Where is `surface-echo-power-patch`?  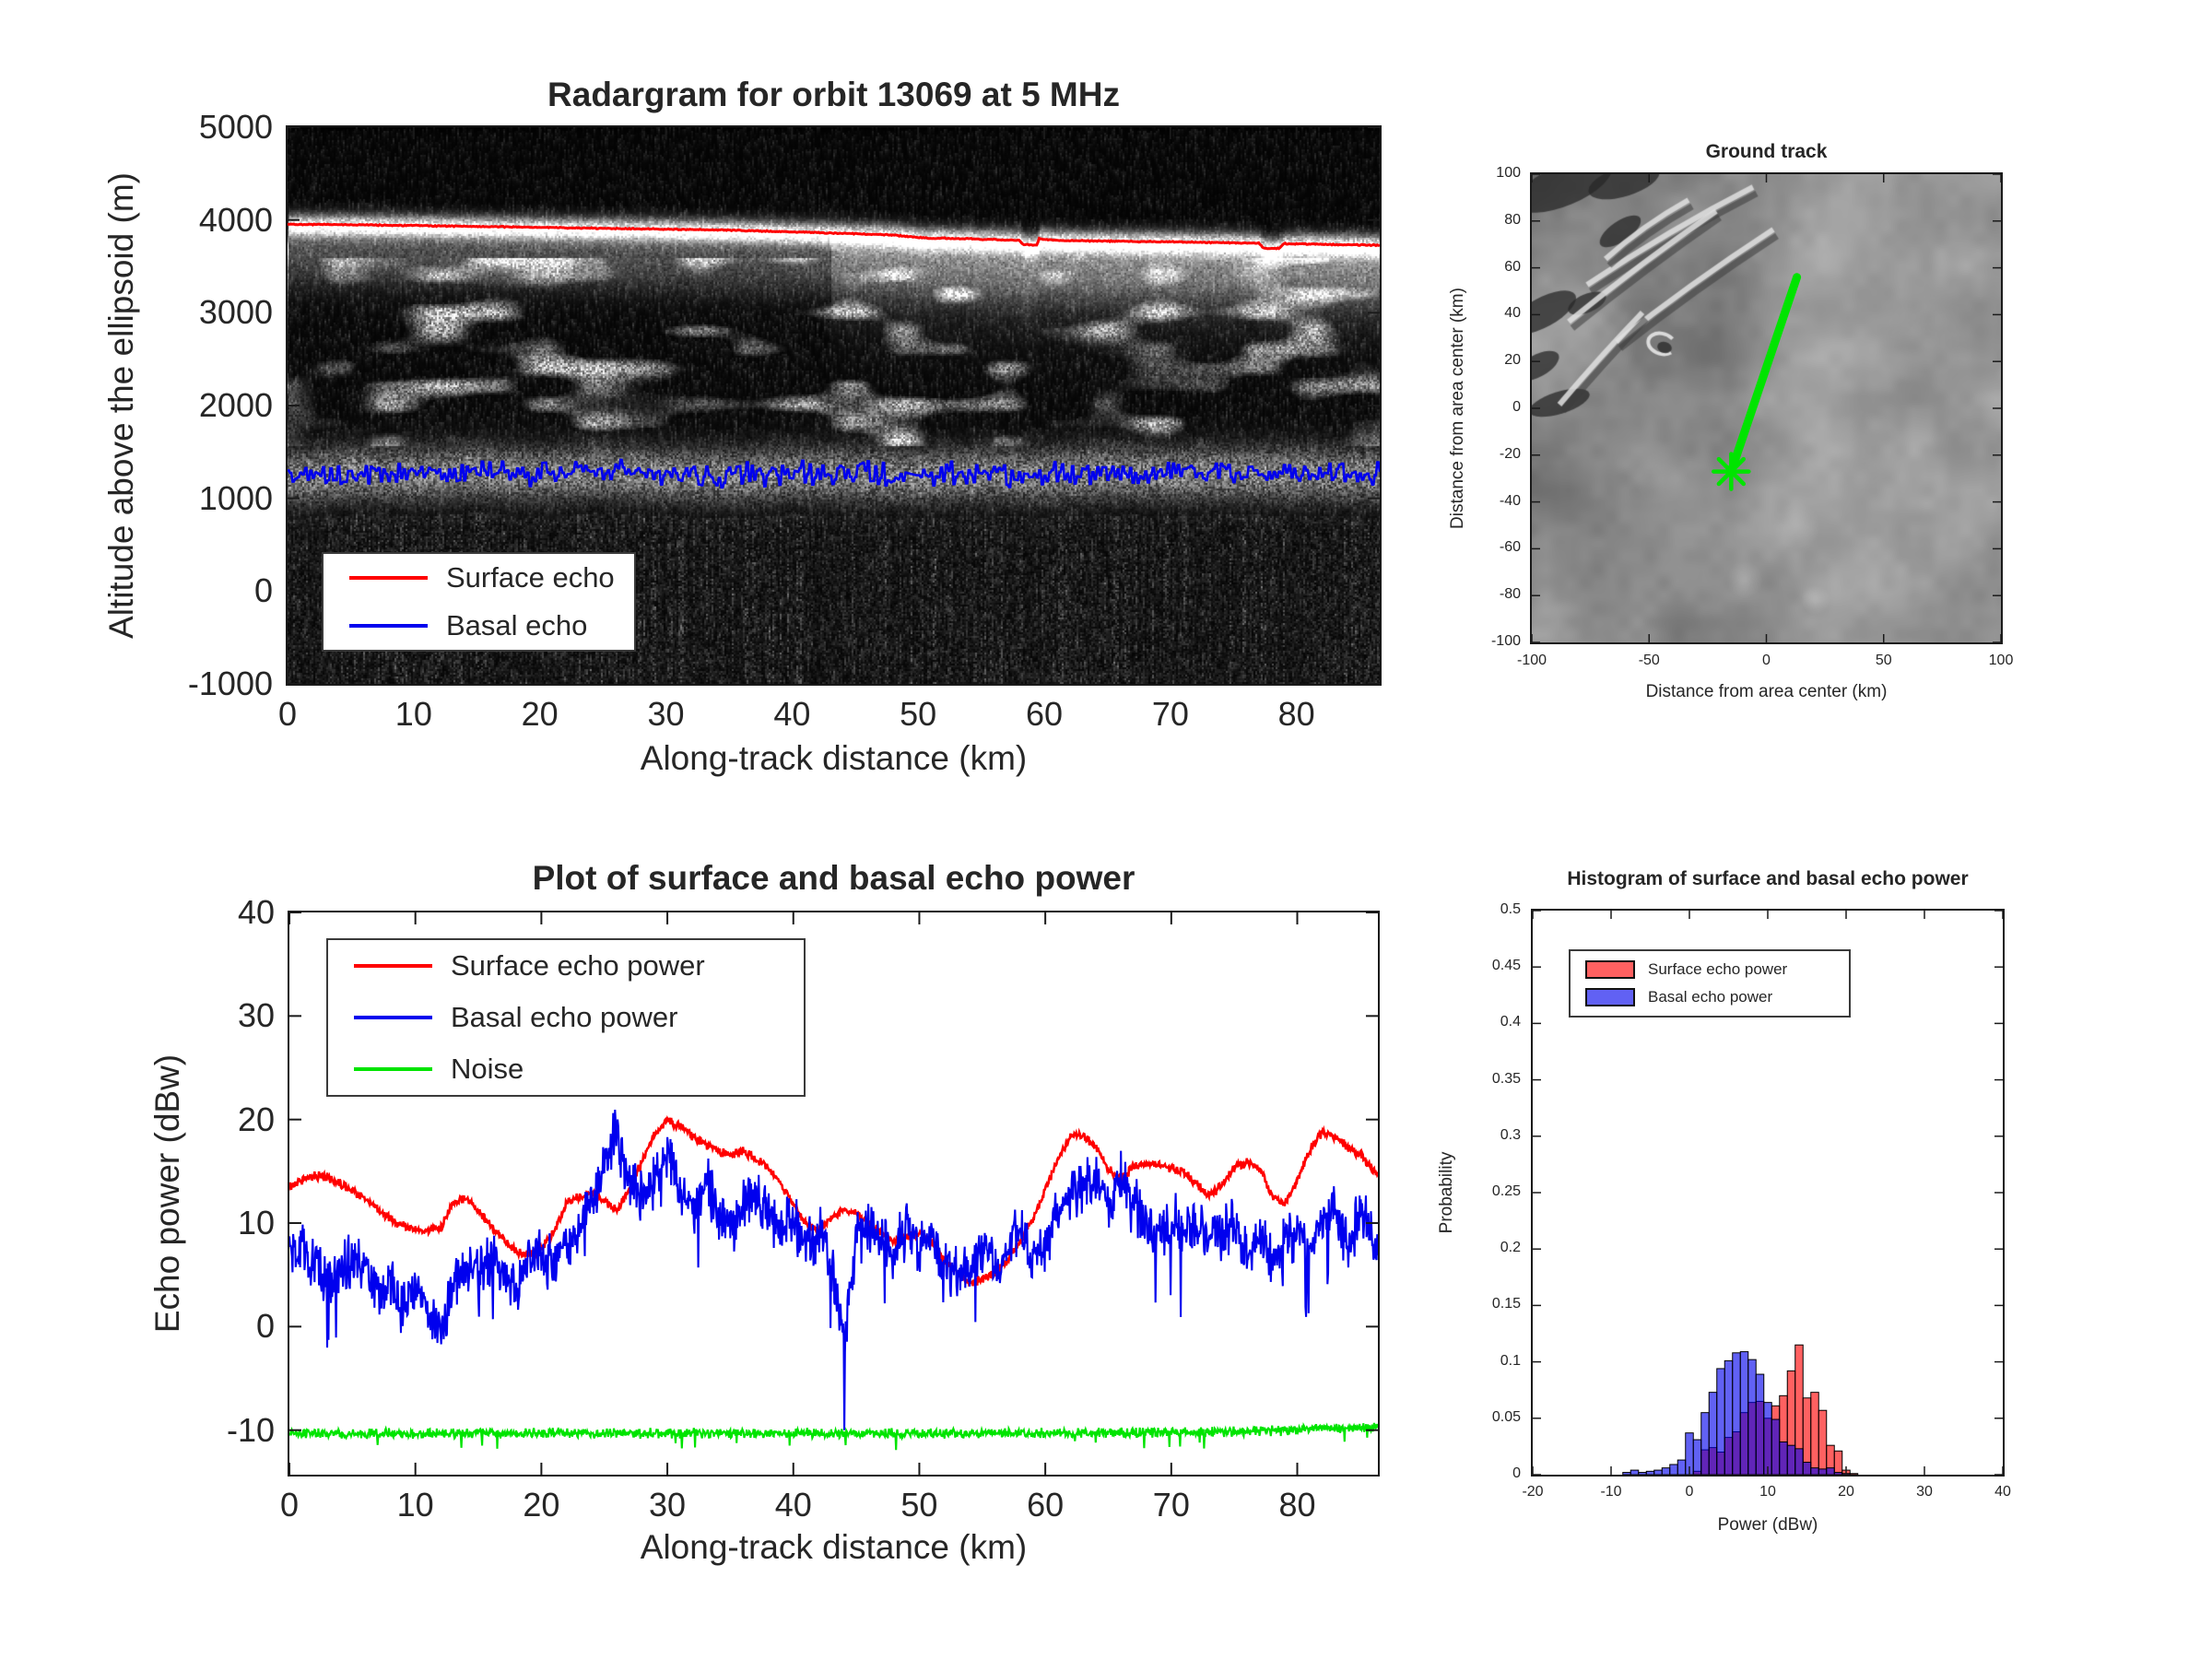 surface-echo-power-patch is located at coordinates (1610, 969).